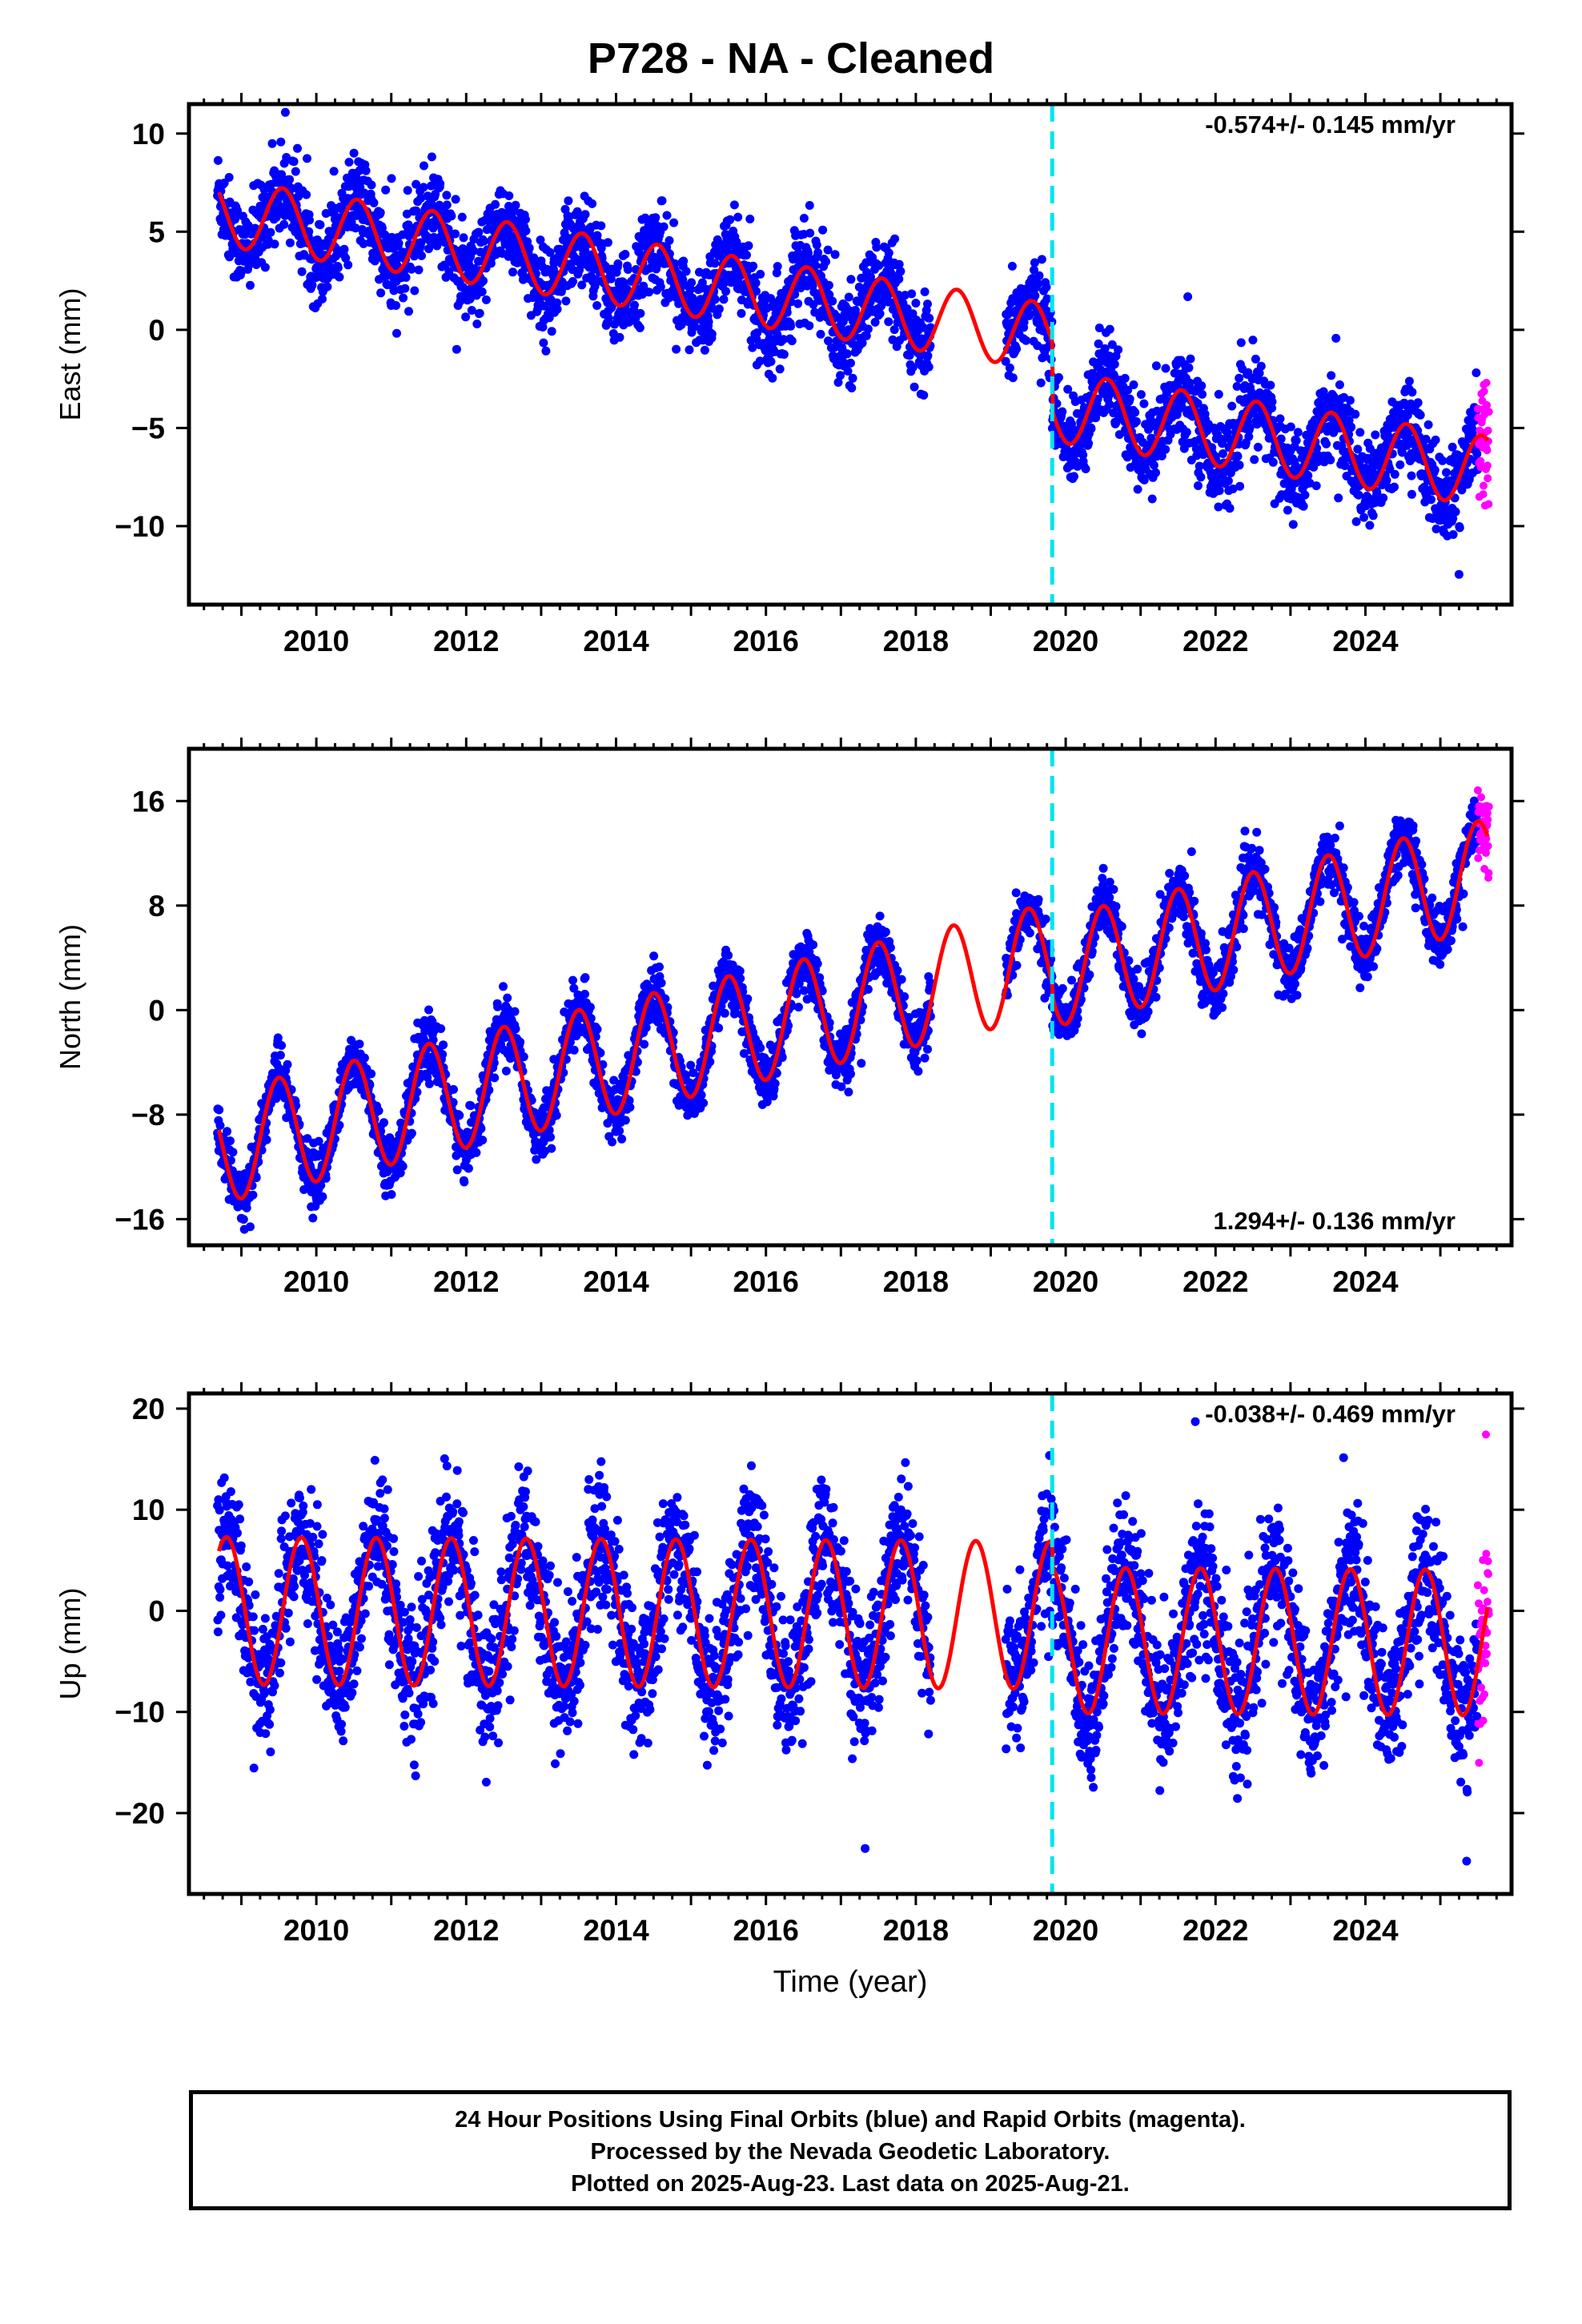 This screenshot has height=2324, width=1582. I want to click on x-tick-label: 2022, so click(1215, 641).